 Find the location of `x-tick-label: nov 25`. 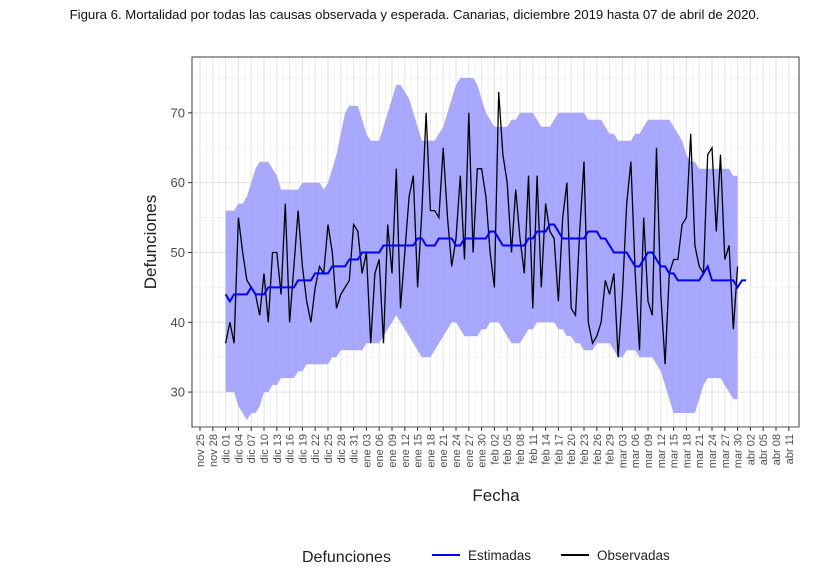

x-tick-label: nov 25 is located at coordinates (201, 450).